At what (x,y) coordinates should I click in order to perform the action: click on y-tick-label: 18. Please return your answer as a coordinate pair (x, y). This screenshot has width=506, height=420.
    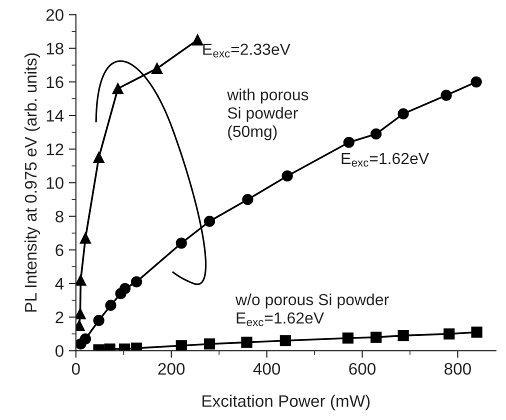
    Looking at the image, I should click on (55, 48).